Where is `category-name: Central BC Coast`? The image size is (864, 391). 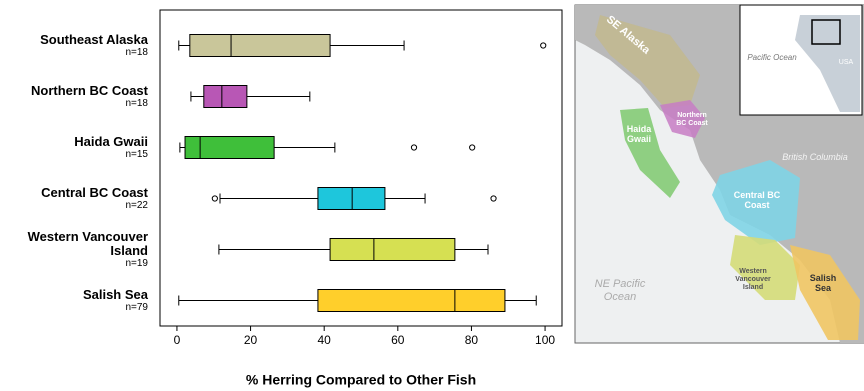 category-name: Central BC Coast is located at coordinates (94, 192).